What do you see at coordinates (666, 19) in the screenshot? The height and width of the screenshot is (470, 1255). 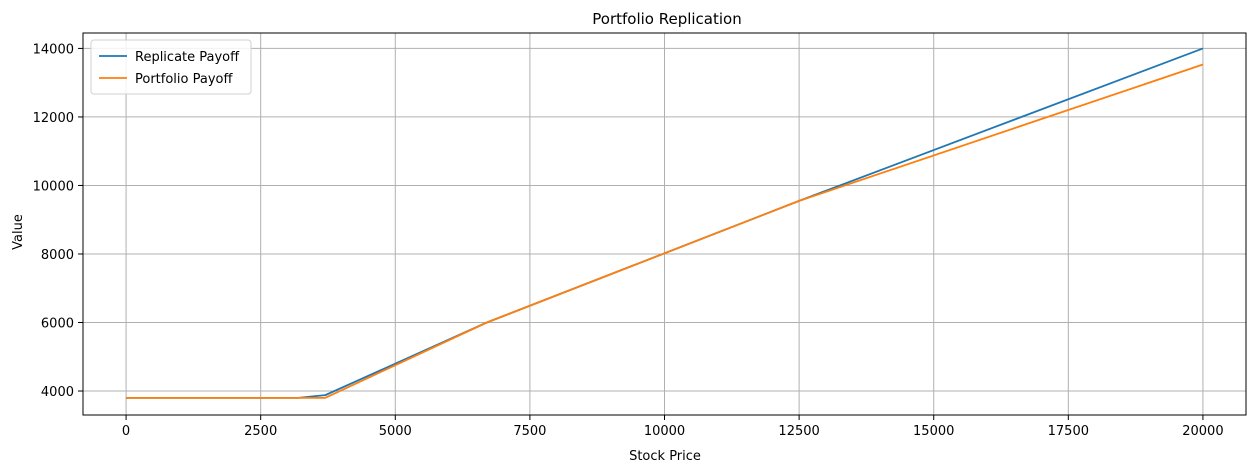 I see `chart-title: Portfolio Replication` at bounding box center [666, 19].